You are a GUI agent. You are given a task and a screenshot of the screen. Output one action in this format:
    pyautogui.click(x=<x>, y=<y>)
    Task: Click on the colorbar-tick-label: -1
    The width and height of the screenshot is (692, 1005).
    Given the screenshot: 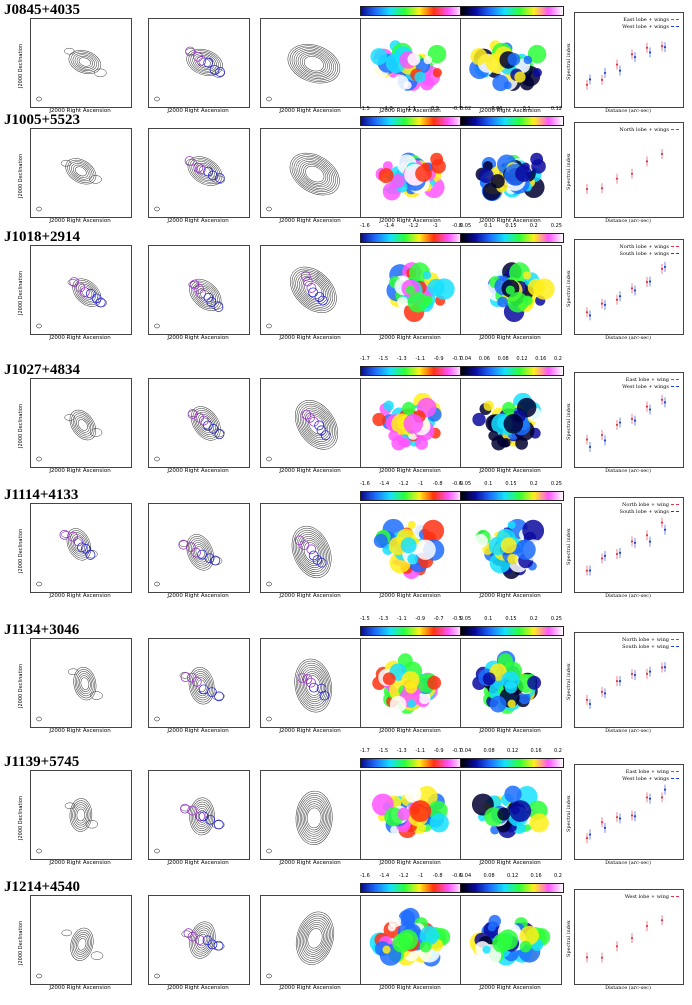 What is the action you would take?
    pyautogui.click(x=421, y=484)
    